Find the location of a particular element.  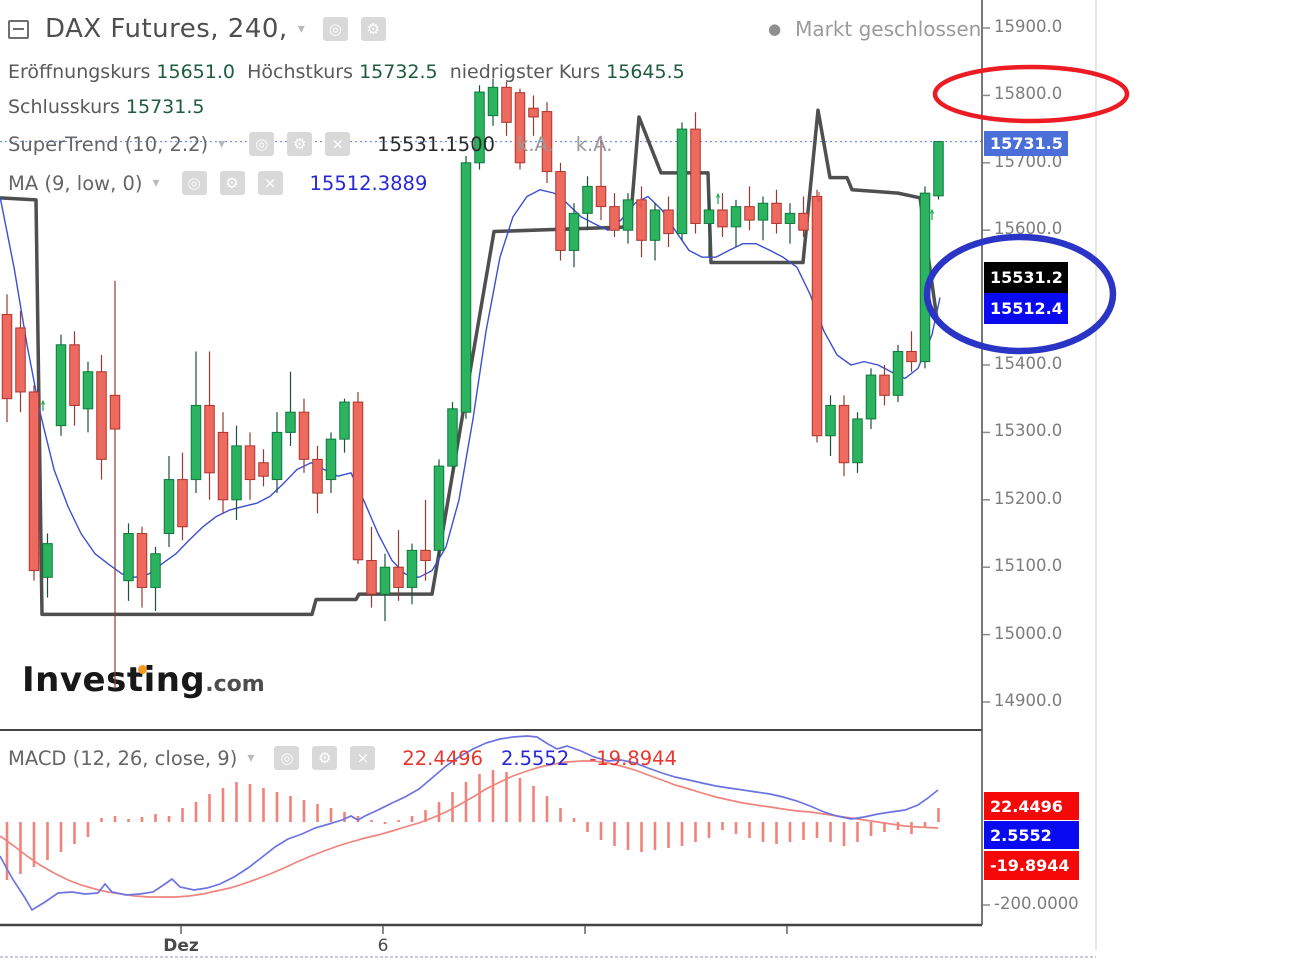

price-badge: 15512.4 is located at coordinates (1026, 308).